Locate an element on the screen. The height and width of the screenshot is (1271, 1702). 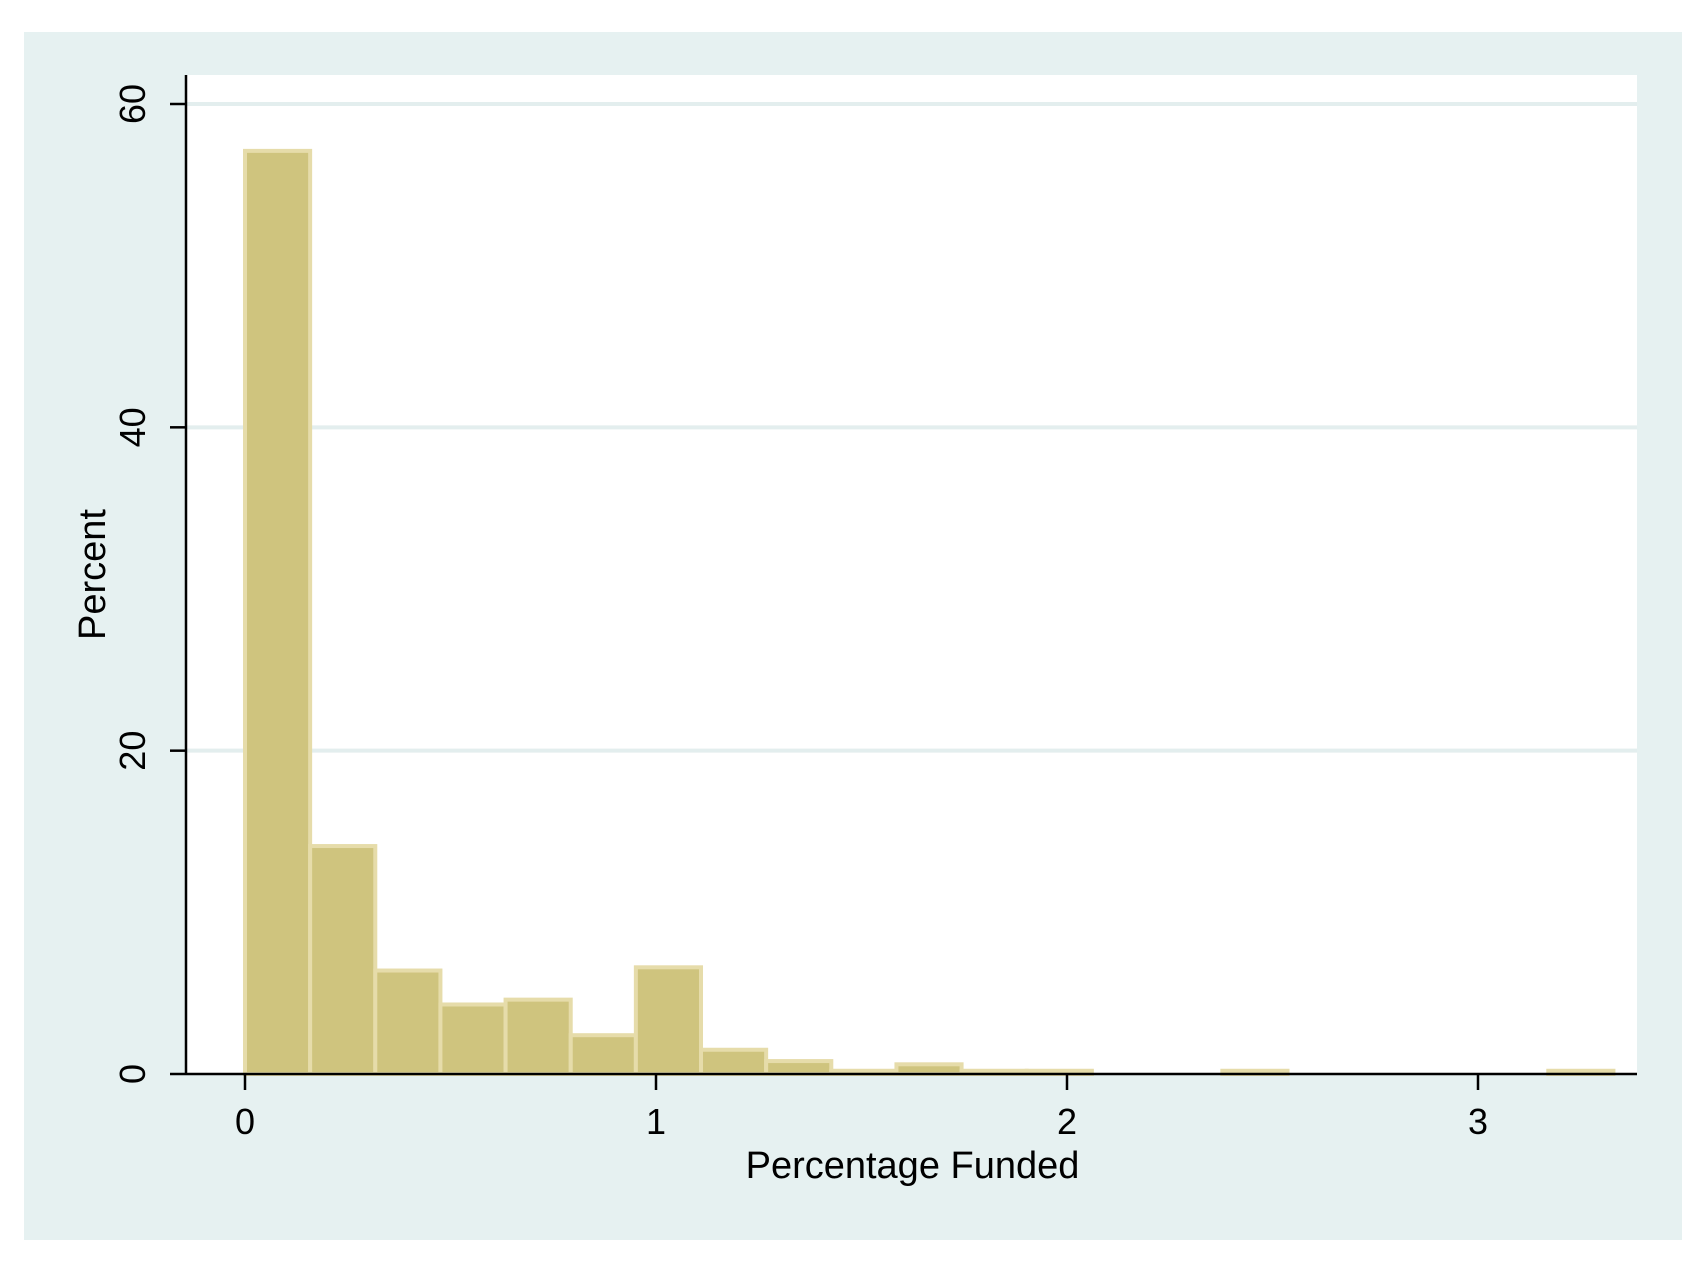
y-tick-label-60: 60 is located at coordinates (132, 104).